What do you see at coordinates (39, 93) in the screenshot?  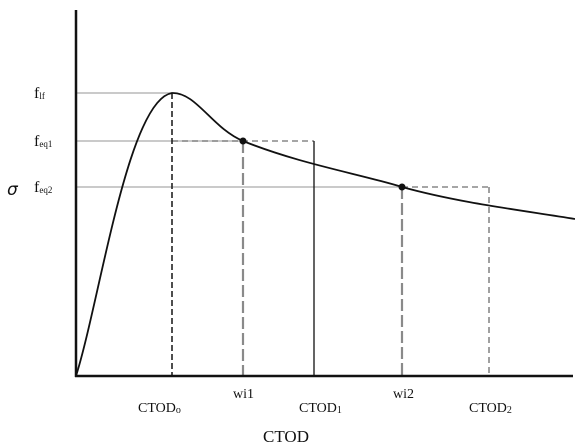 I see `flf-label: flf` at bounding box center [39, 93].